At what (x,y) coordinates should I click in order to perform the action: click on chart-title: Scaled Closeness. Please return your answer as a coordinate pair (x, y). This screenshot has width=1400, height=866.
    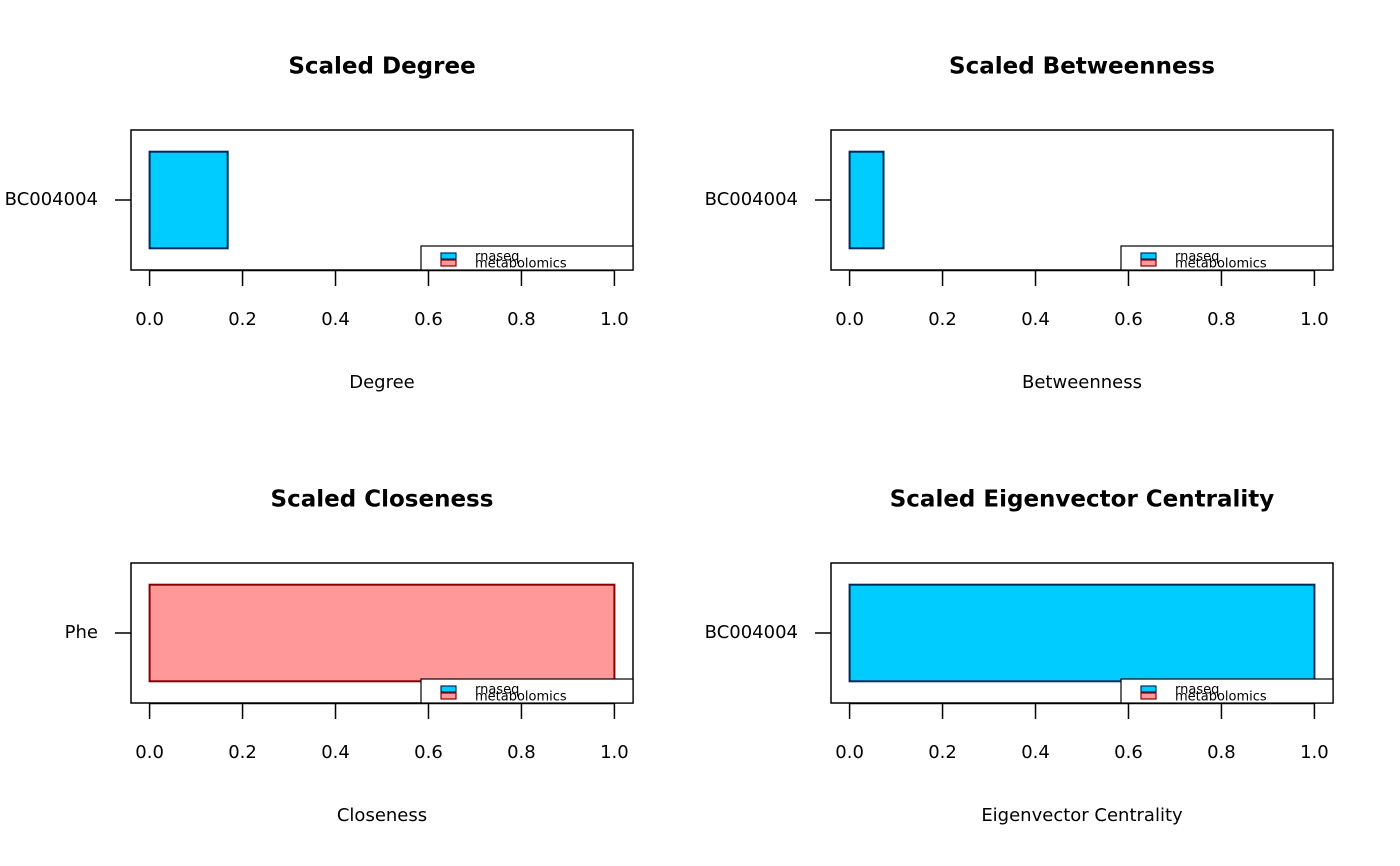
    Looking at the image, I should click on (382, 500).